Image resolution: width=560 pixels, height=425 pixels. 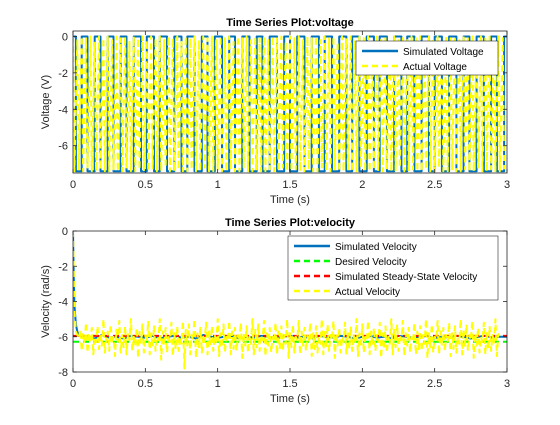 What do you see at coordinates (46, 301) in the screenshot?
I see `y-axis-label: Velocity (rad/s)` at bounding box center [46, 301].